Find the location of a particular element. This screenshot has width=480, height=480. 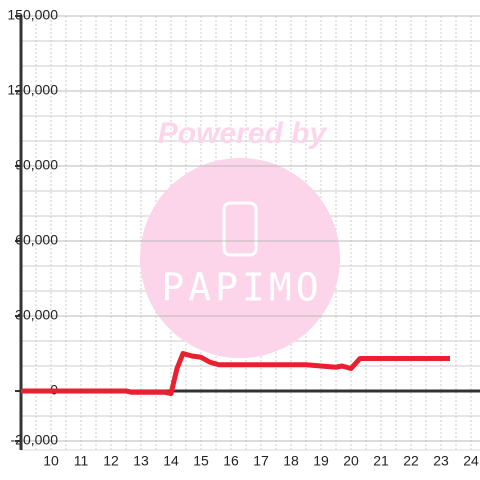

x-tick-label: 16 is located at coordinates (231, 461).